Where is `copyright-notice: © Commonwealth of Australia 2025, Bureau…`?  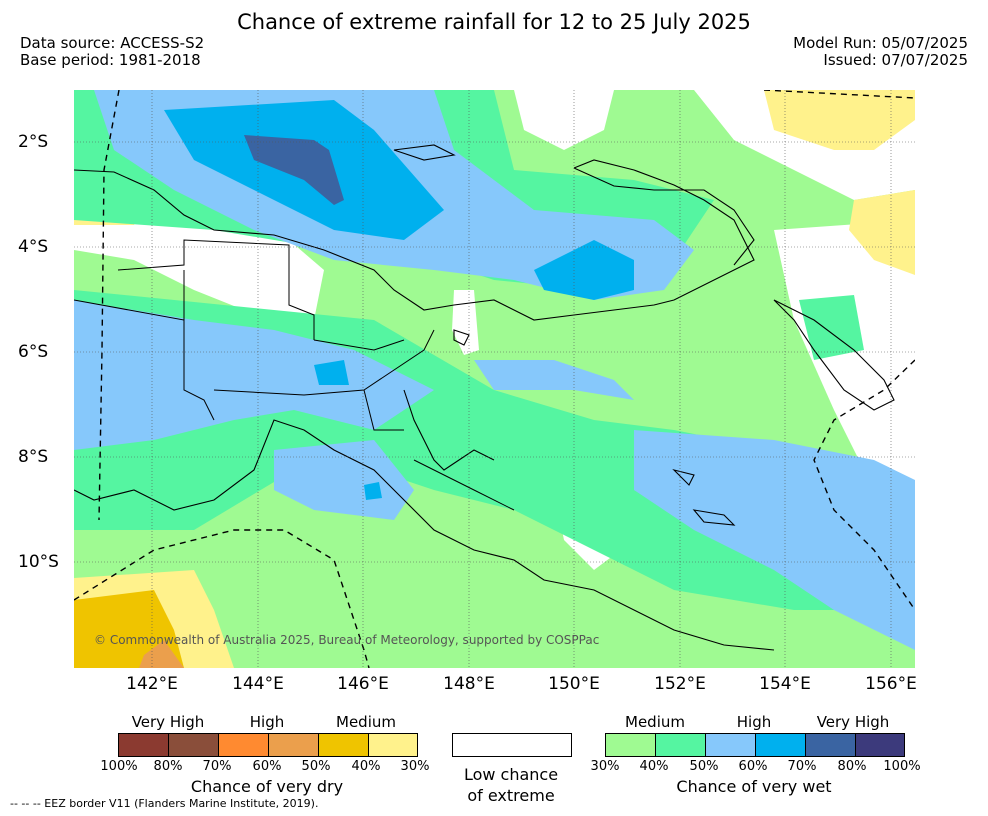 copyright-notice: © Commonwealth of Australia 2025, Bureau… is located at coordinates (347, 640).